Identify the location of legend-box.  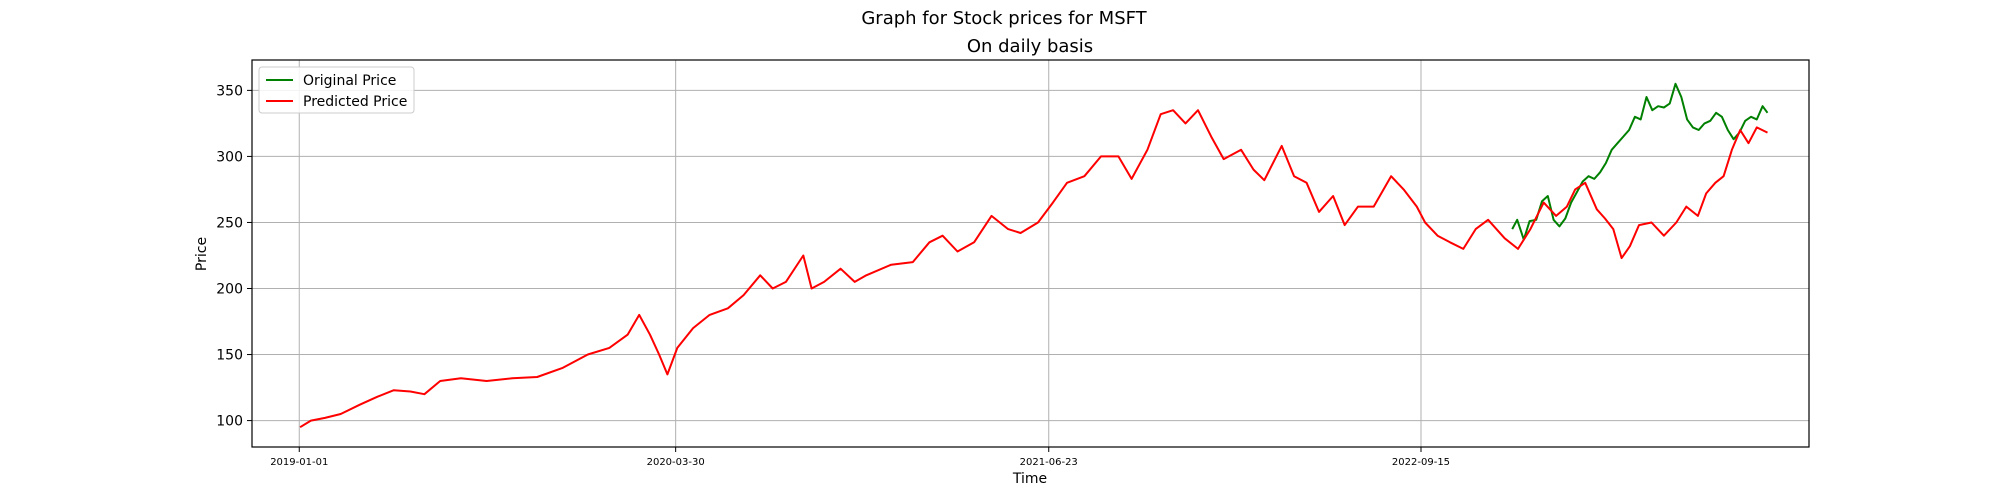
(336, 90).